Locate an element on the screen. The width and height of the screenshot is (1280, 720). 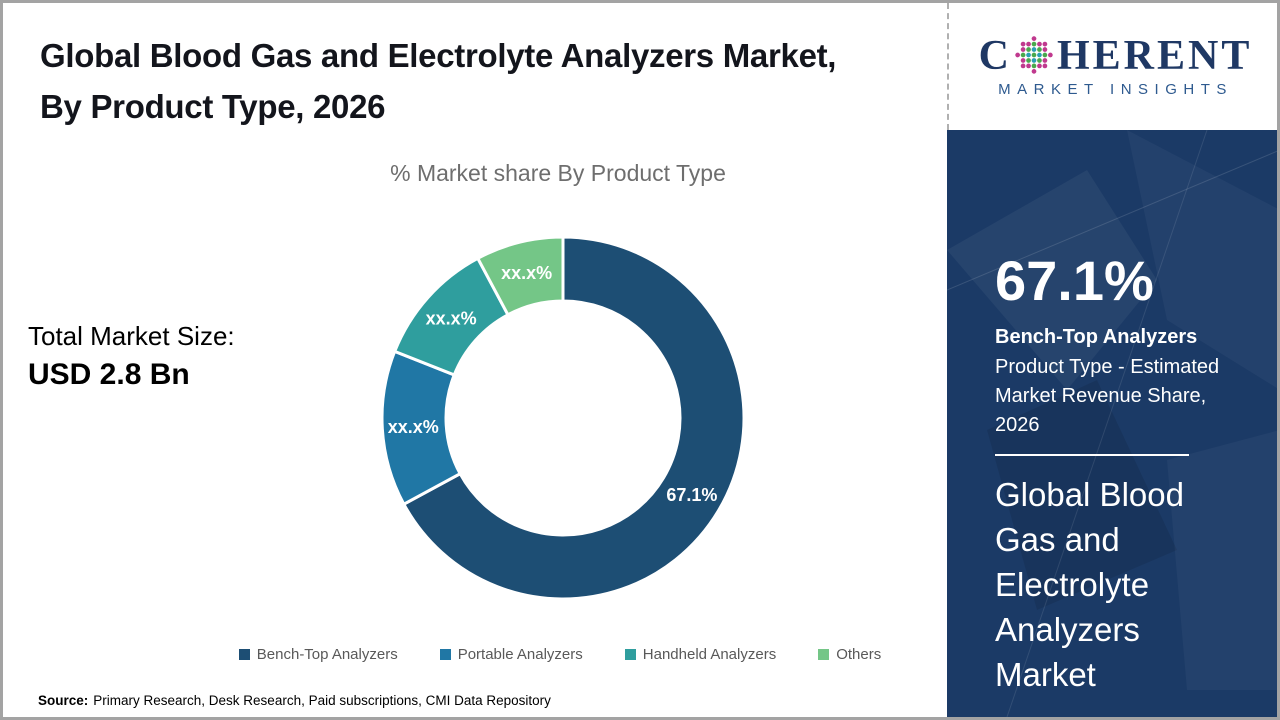
legend-item: Bench-Top Analyzers is located at coordinates (318, 654).